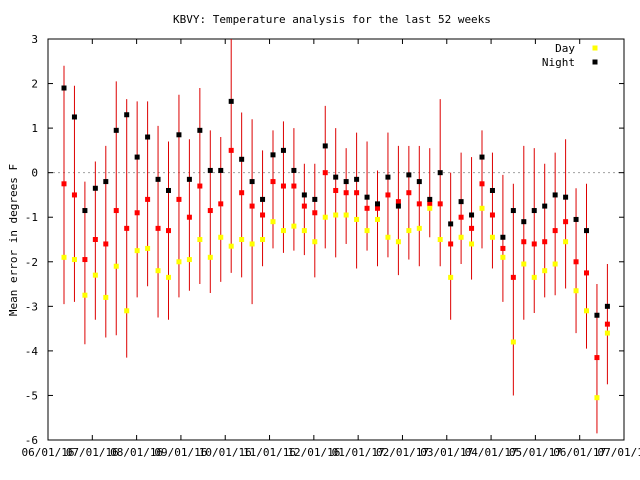 The width and height of the screenshot is (640, 480). I want to click on y-tick-label: 3, so click(34, 39).